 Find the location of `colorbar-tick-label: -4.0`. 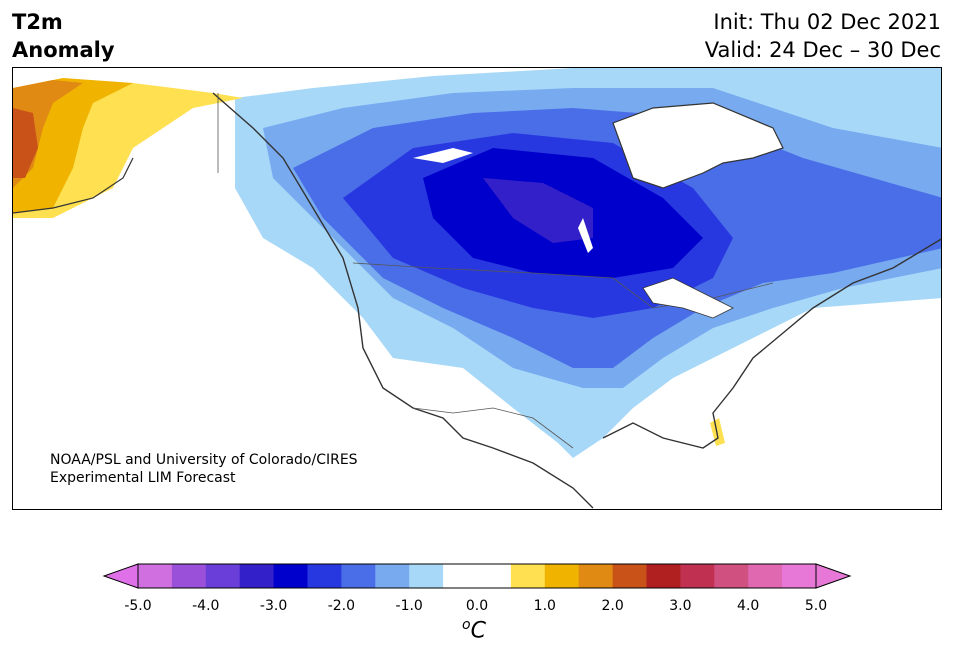

colorbar-tick-label: -4.0 is located at coordinates (206, 606).